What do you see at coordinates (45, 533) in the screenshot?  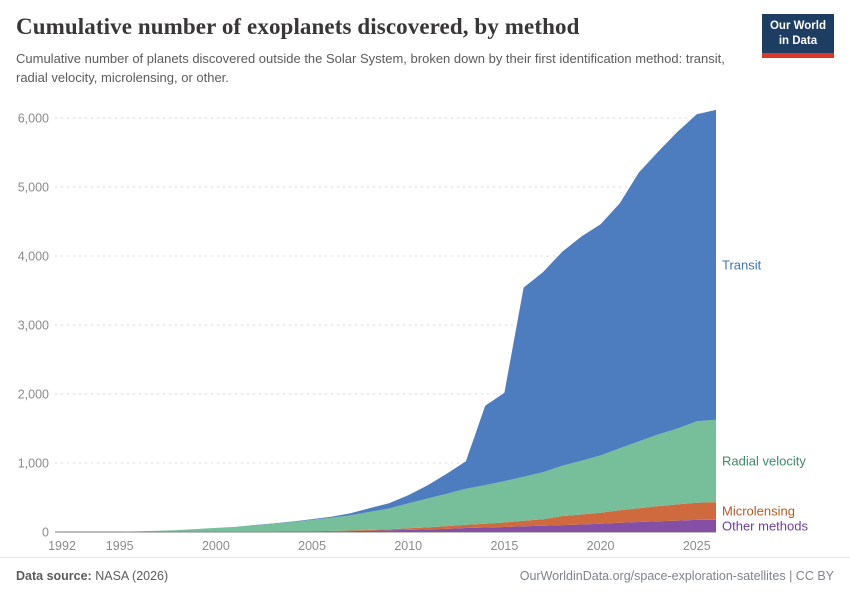 I see `y-tick-label: 0` at bounding box center [45, 533].